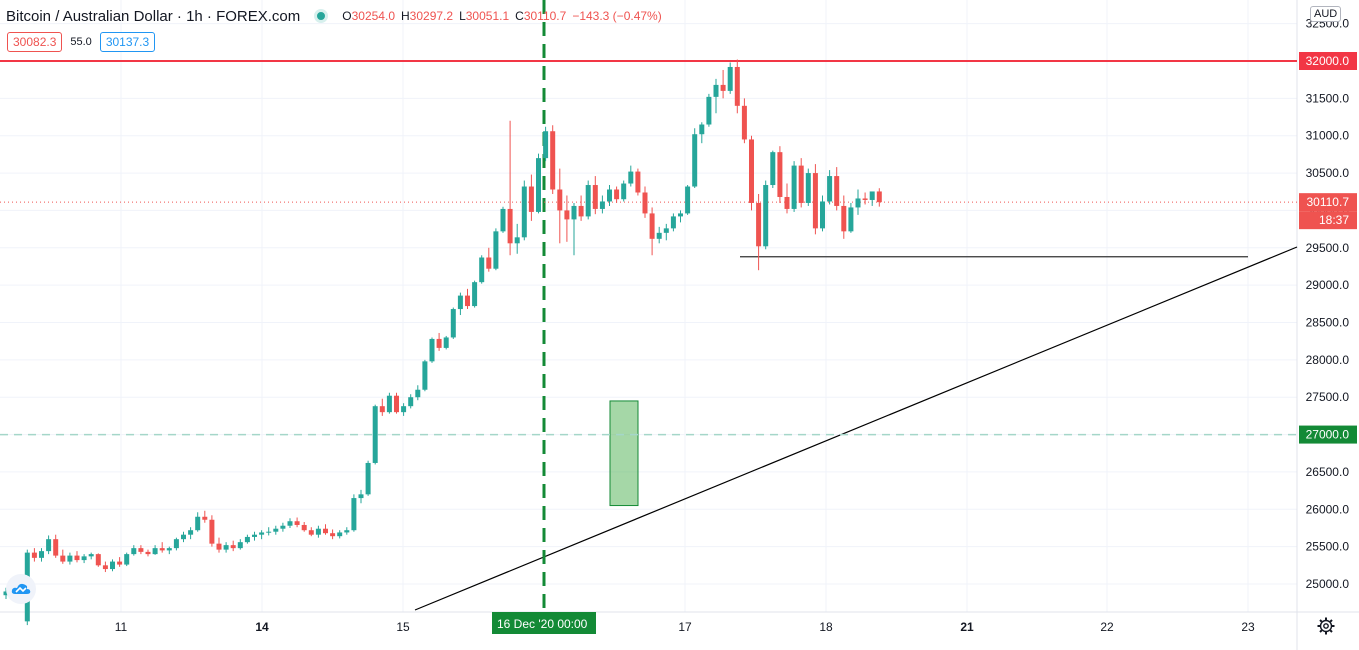 Image resolution: width=1359 pixels, height=650 pixels. I want to click on time-tick-label: 15, so click(403, 627).